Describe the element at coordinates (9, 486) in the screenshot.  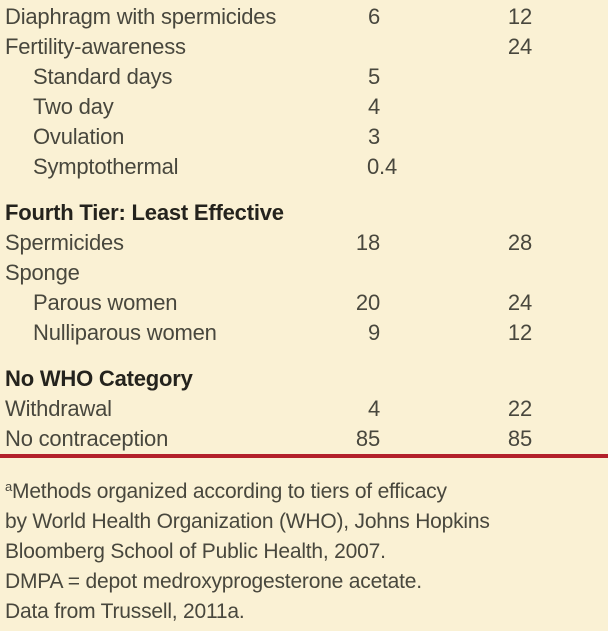
I see `footnote-marker: a` at that location.